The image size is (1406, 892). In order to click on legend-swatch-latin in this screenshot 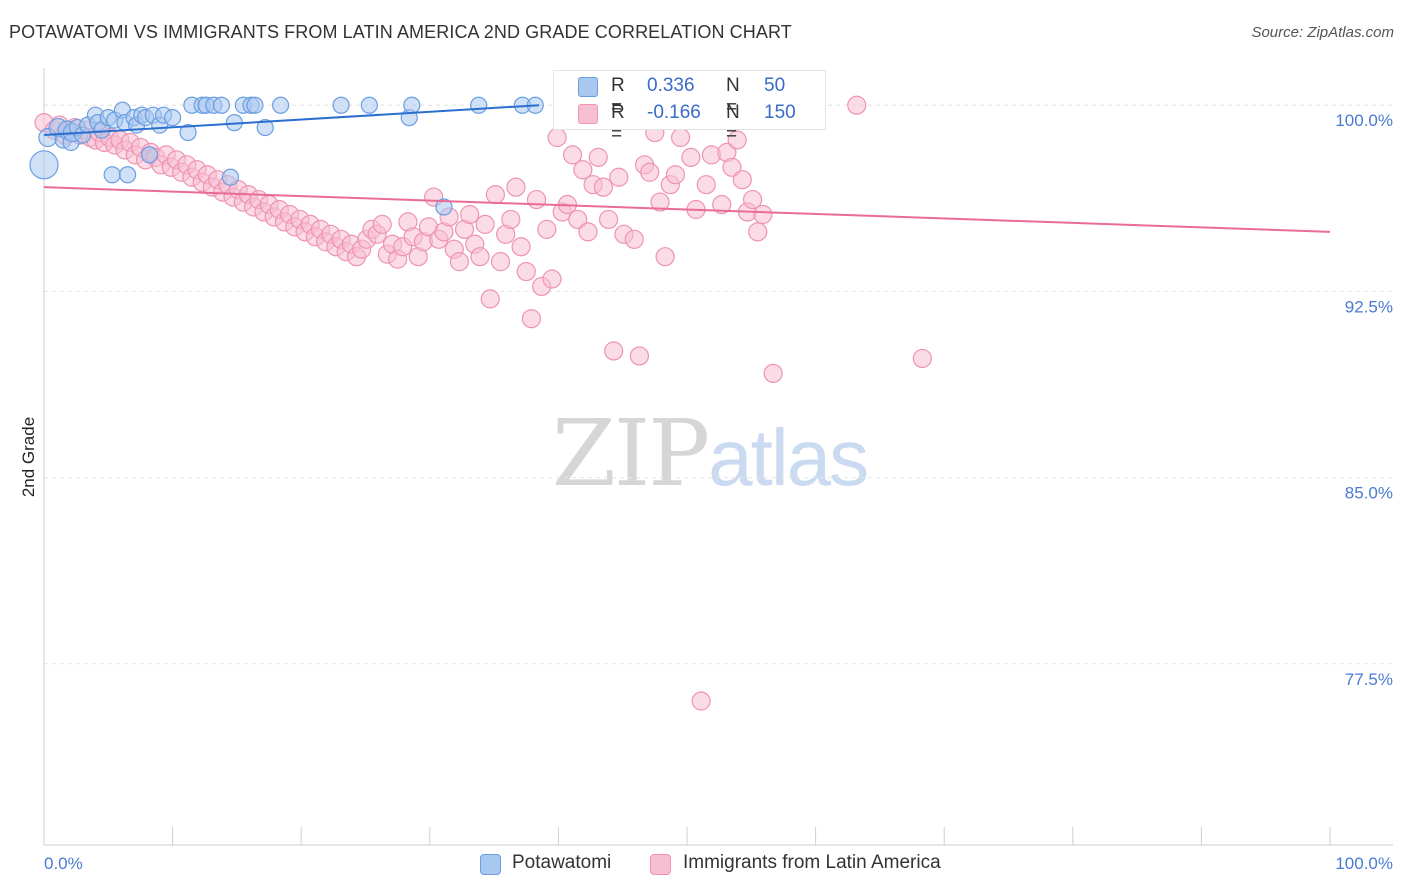, I will do `click(588, 114)`.